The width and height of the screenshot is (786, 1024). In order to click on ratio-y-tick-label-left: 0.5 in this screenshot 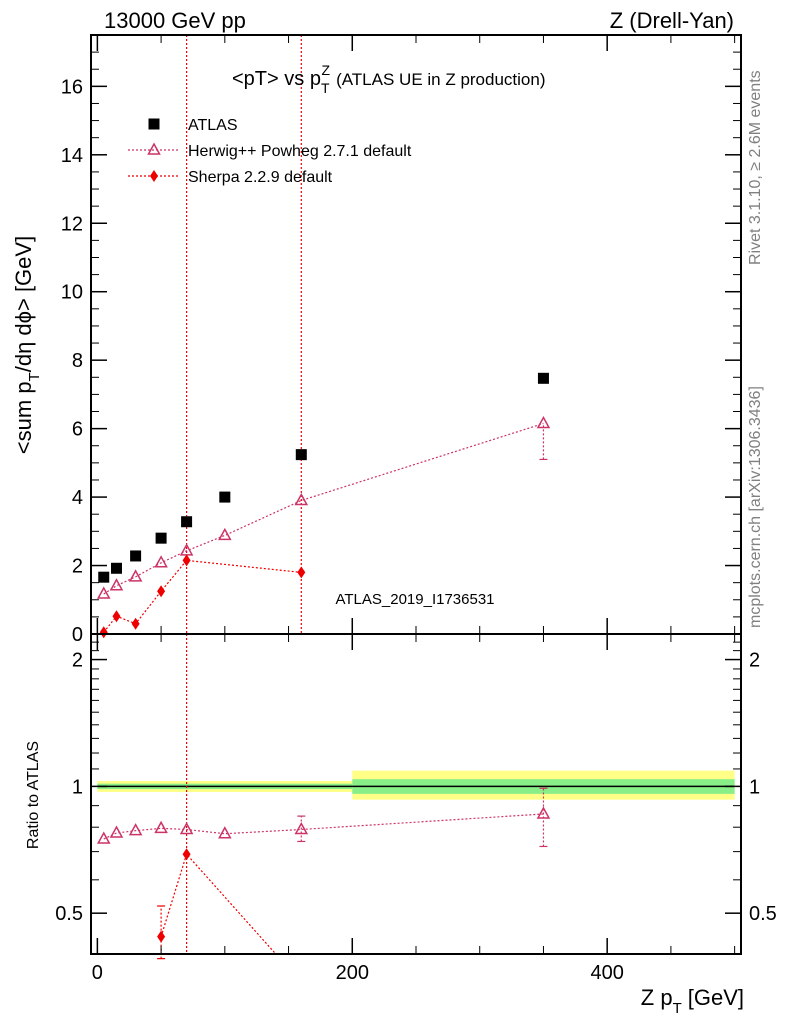, I will do `click(69, 914)`.